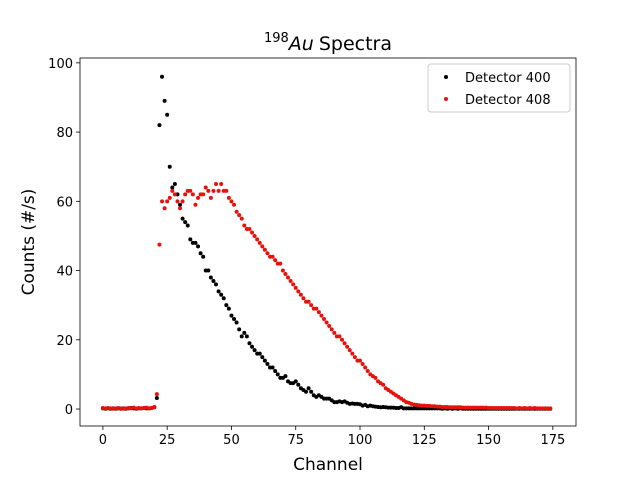 This screenshot has width=640, height=480. What do you see at coordinates (167, 440) in the screenshot?
I see `x-tick-label: 25` at bounding box center [167, 440].